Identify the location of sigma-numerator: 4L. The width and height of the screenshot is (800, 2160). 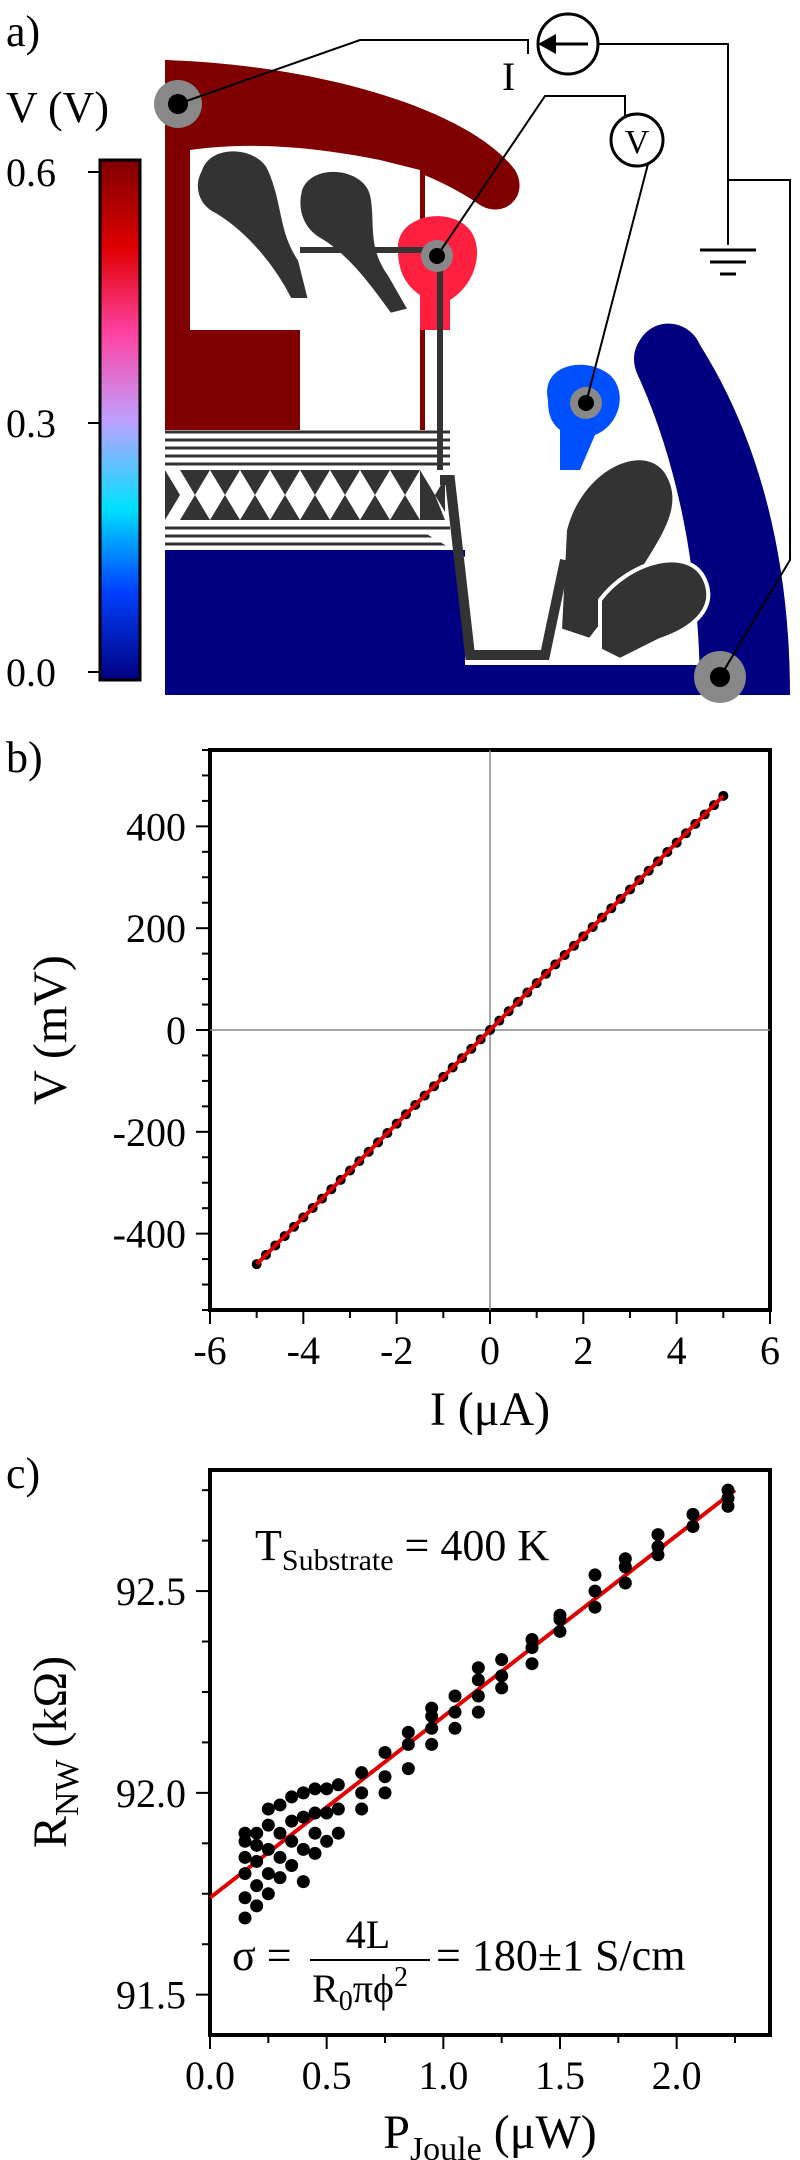
(368, 1934).